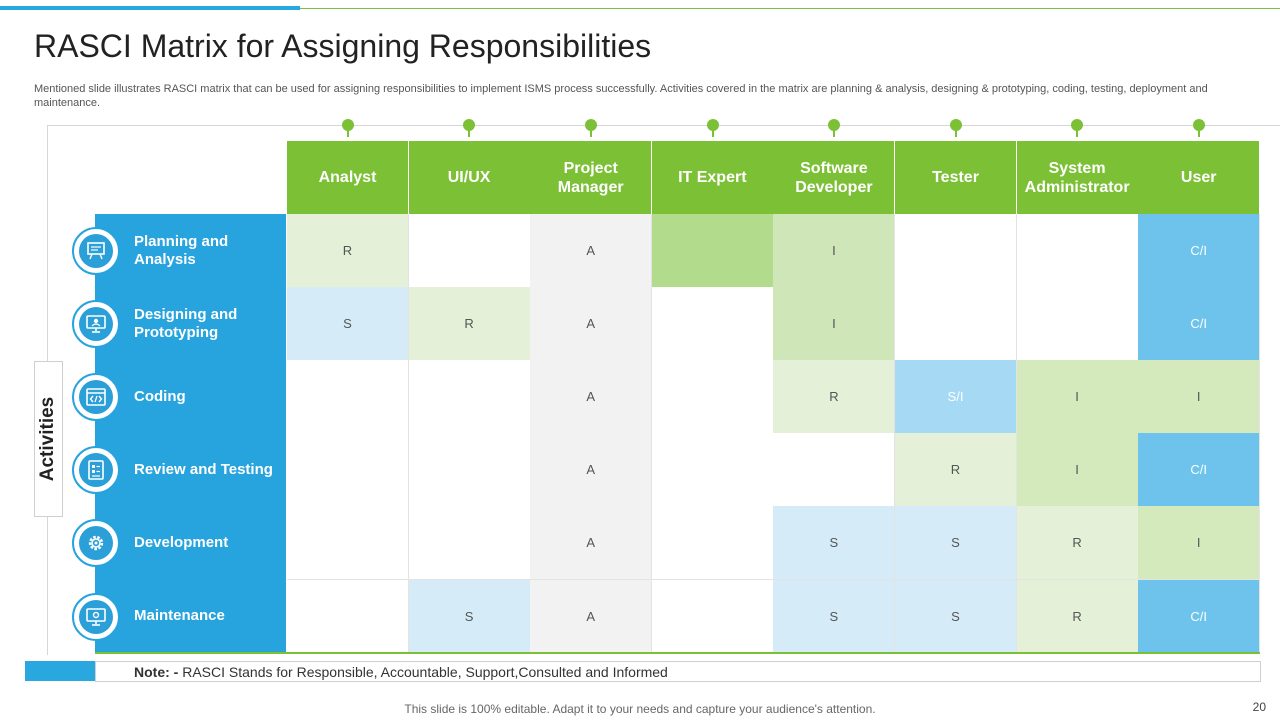 This screenshot has height=720, width=1280. Describe the element at coordinates (181, 542) in the screenshot. I see `activity-label: Development` at that location.